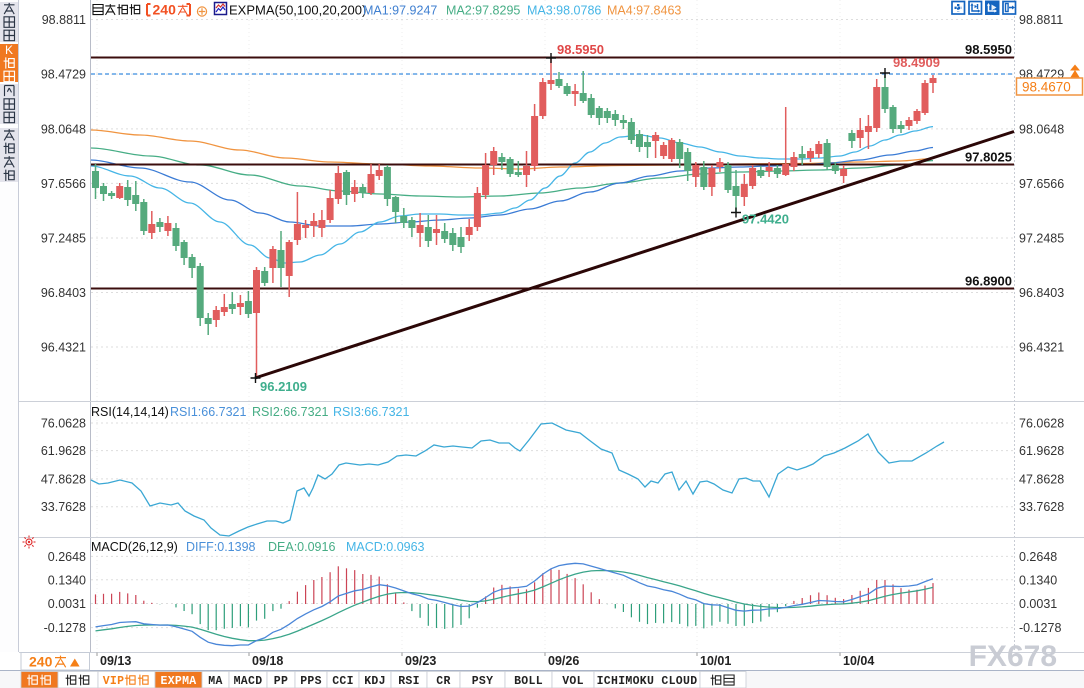 This screenshot has width=1084, height=688. What do you see at coordinates (1046, 87) in the screenshot?
I see `svg-text: 98.4670` at bounding box center [1046, 87].